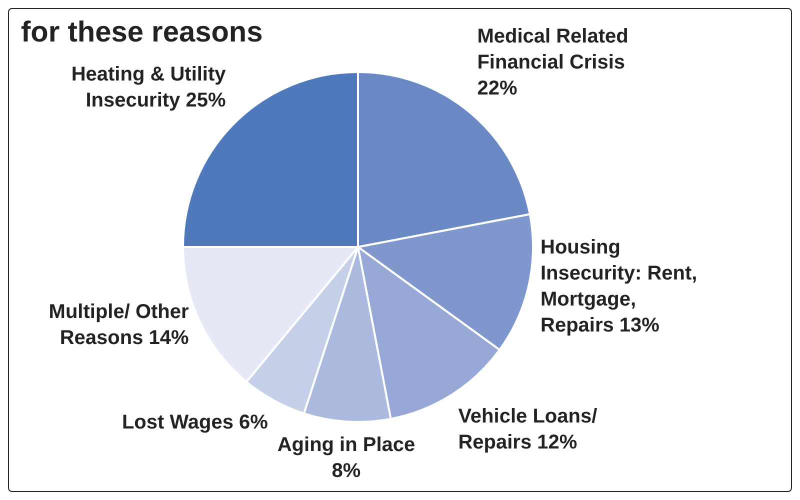 Image resolution: width=800 pixels, height=500 pixels. I want to click on data-label: 22%, so click(497, 88).